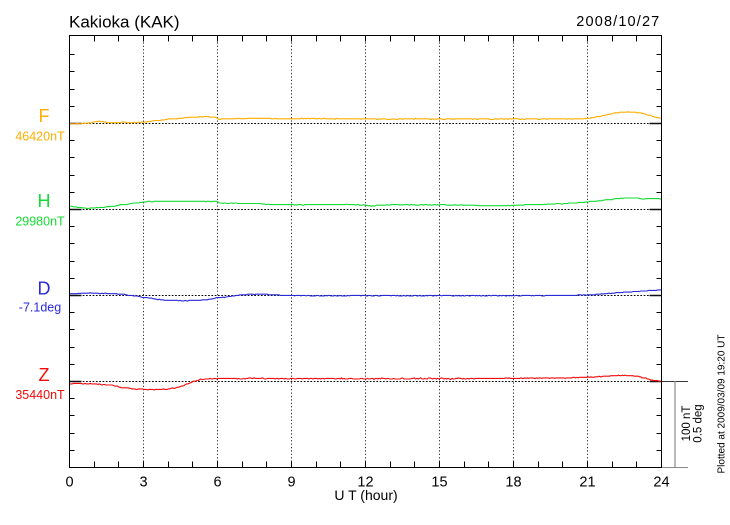  Describe the element at coordinates (722, 404) in the screenshot. I see `svg-text: Plotted at 2009/03/09 19:20 UT` at that location.